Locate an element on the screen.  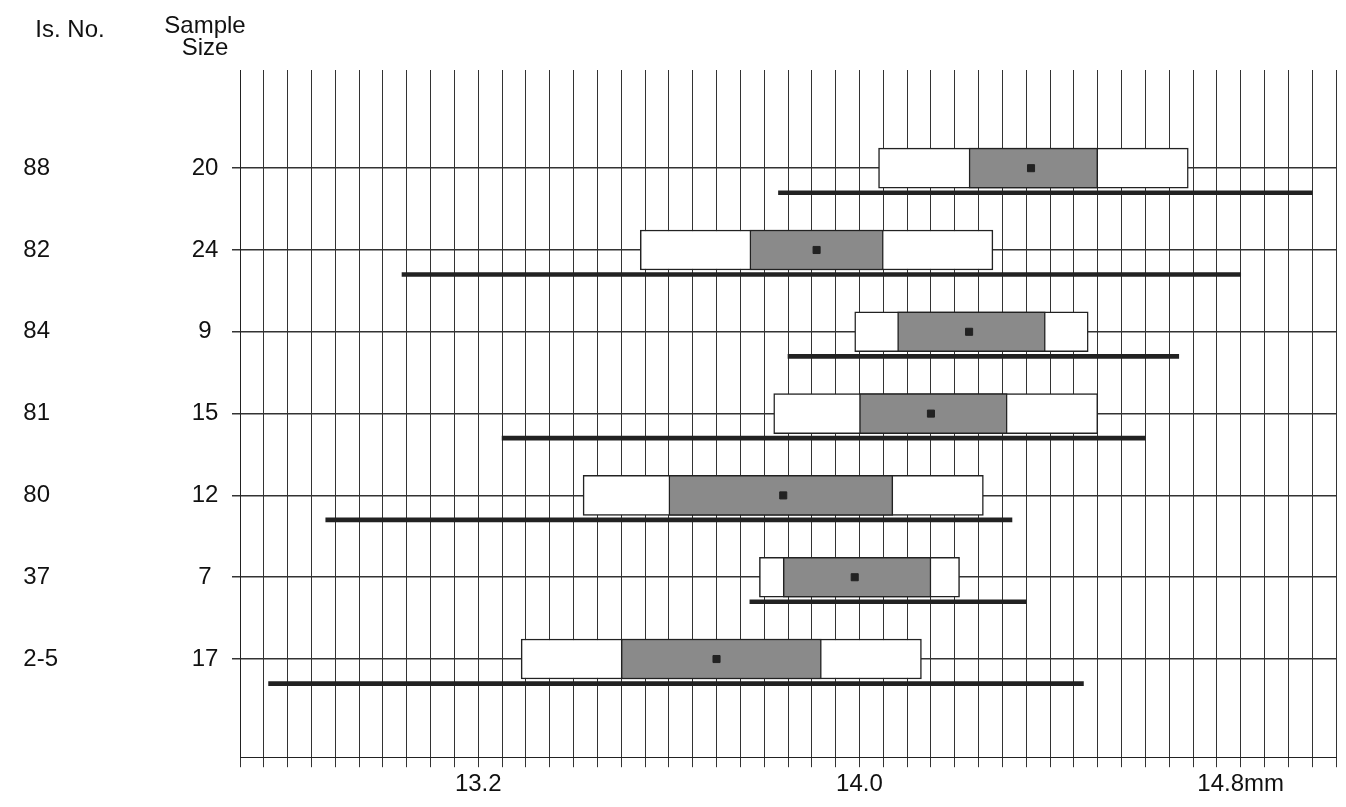
y-tick-label: 84 is located at coordinates (30, 330).